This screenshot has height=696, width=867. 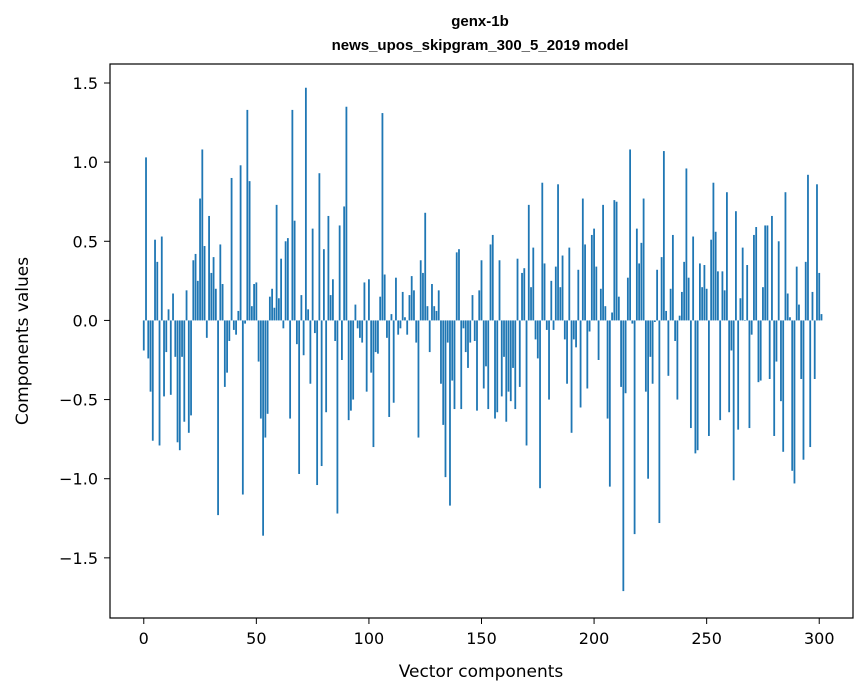 I want to click on x-axis-ticks: 0 50 100 150 200 250 300, so click(x=487, y=633).